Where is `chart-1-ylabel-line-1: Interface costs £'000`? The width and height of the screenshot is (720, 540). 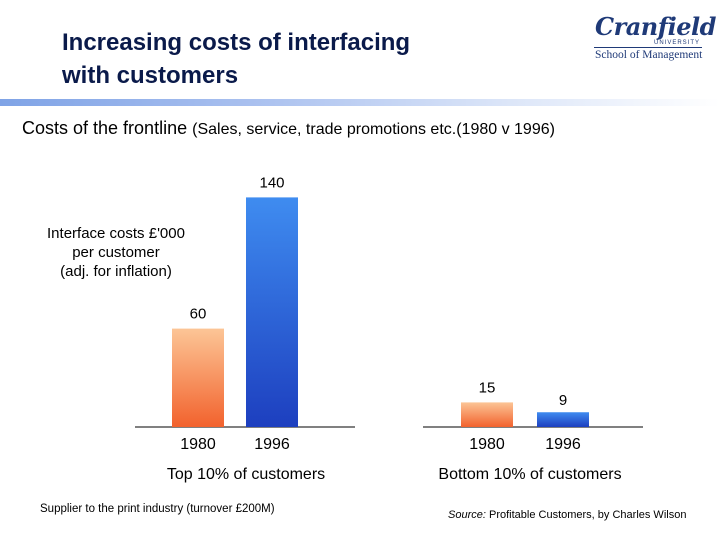
chart-1-ylabel-line-1: Interface costs £'000 is located at coordinates (116, 233).